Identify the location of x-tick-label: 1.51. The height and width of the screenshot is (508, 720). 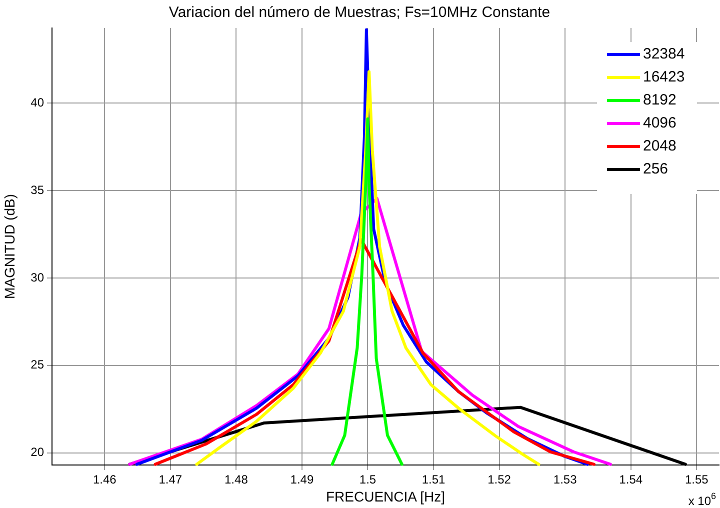
(434, 479).